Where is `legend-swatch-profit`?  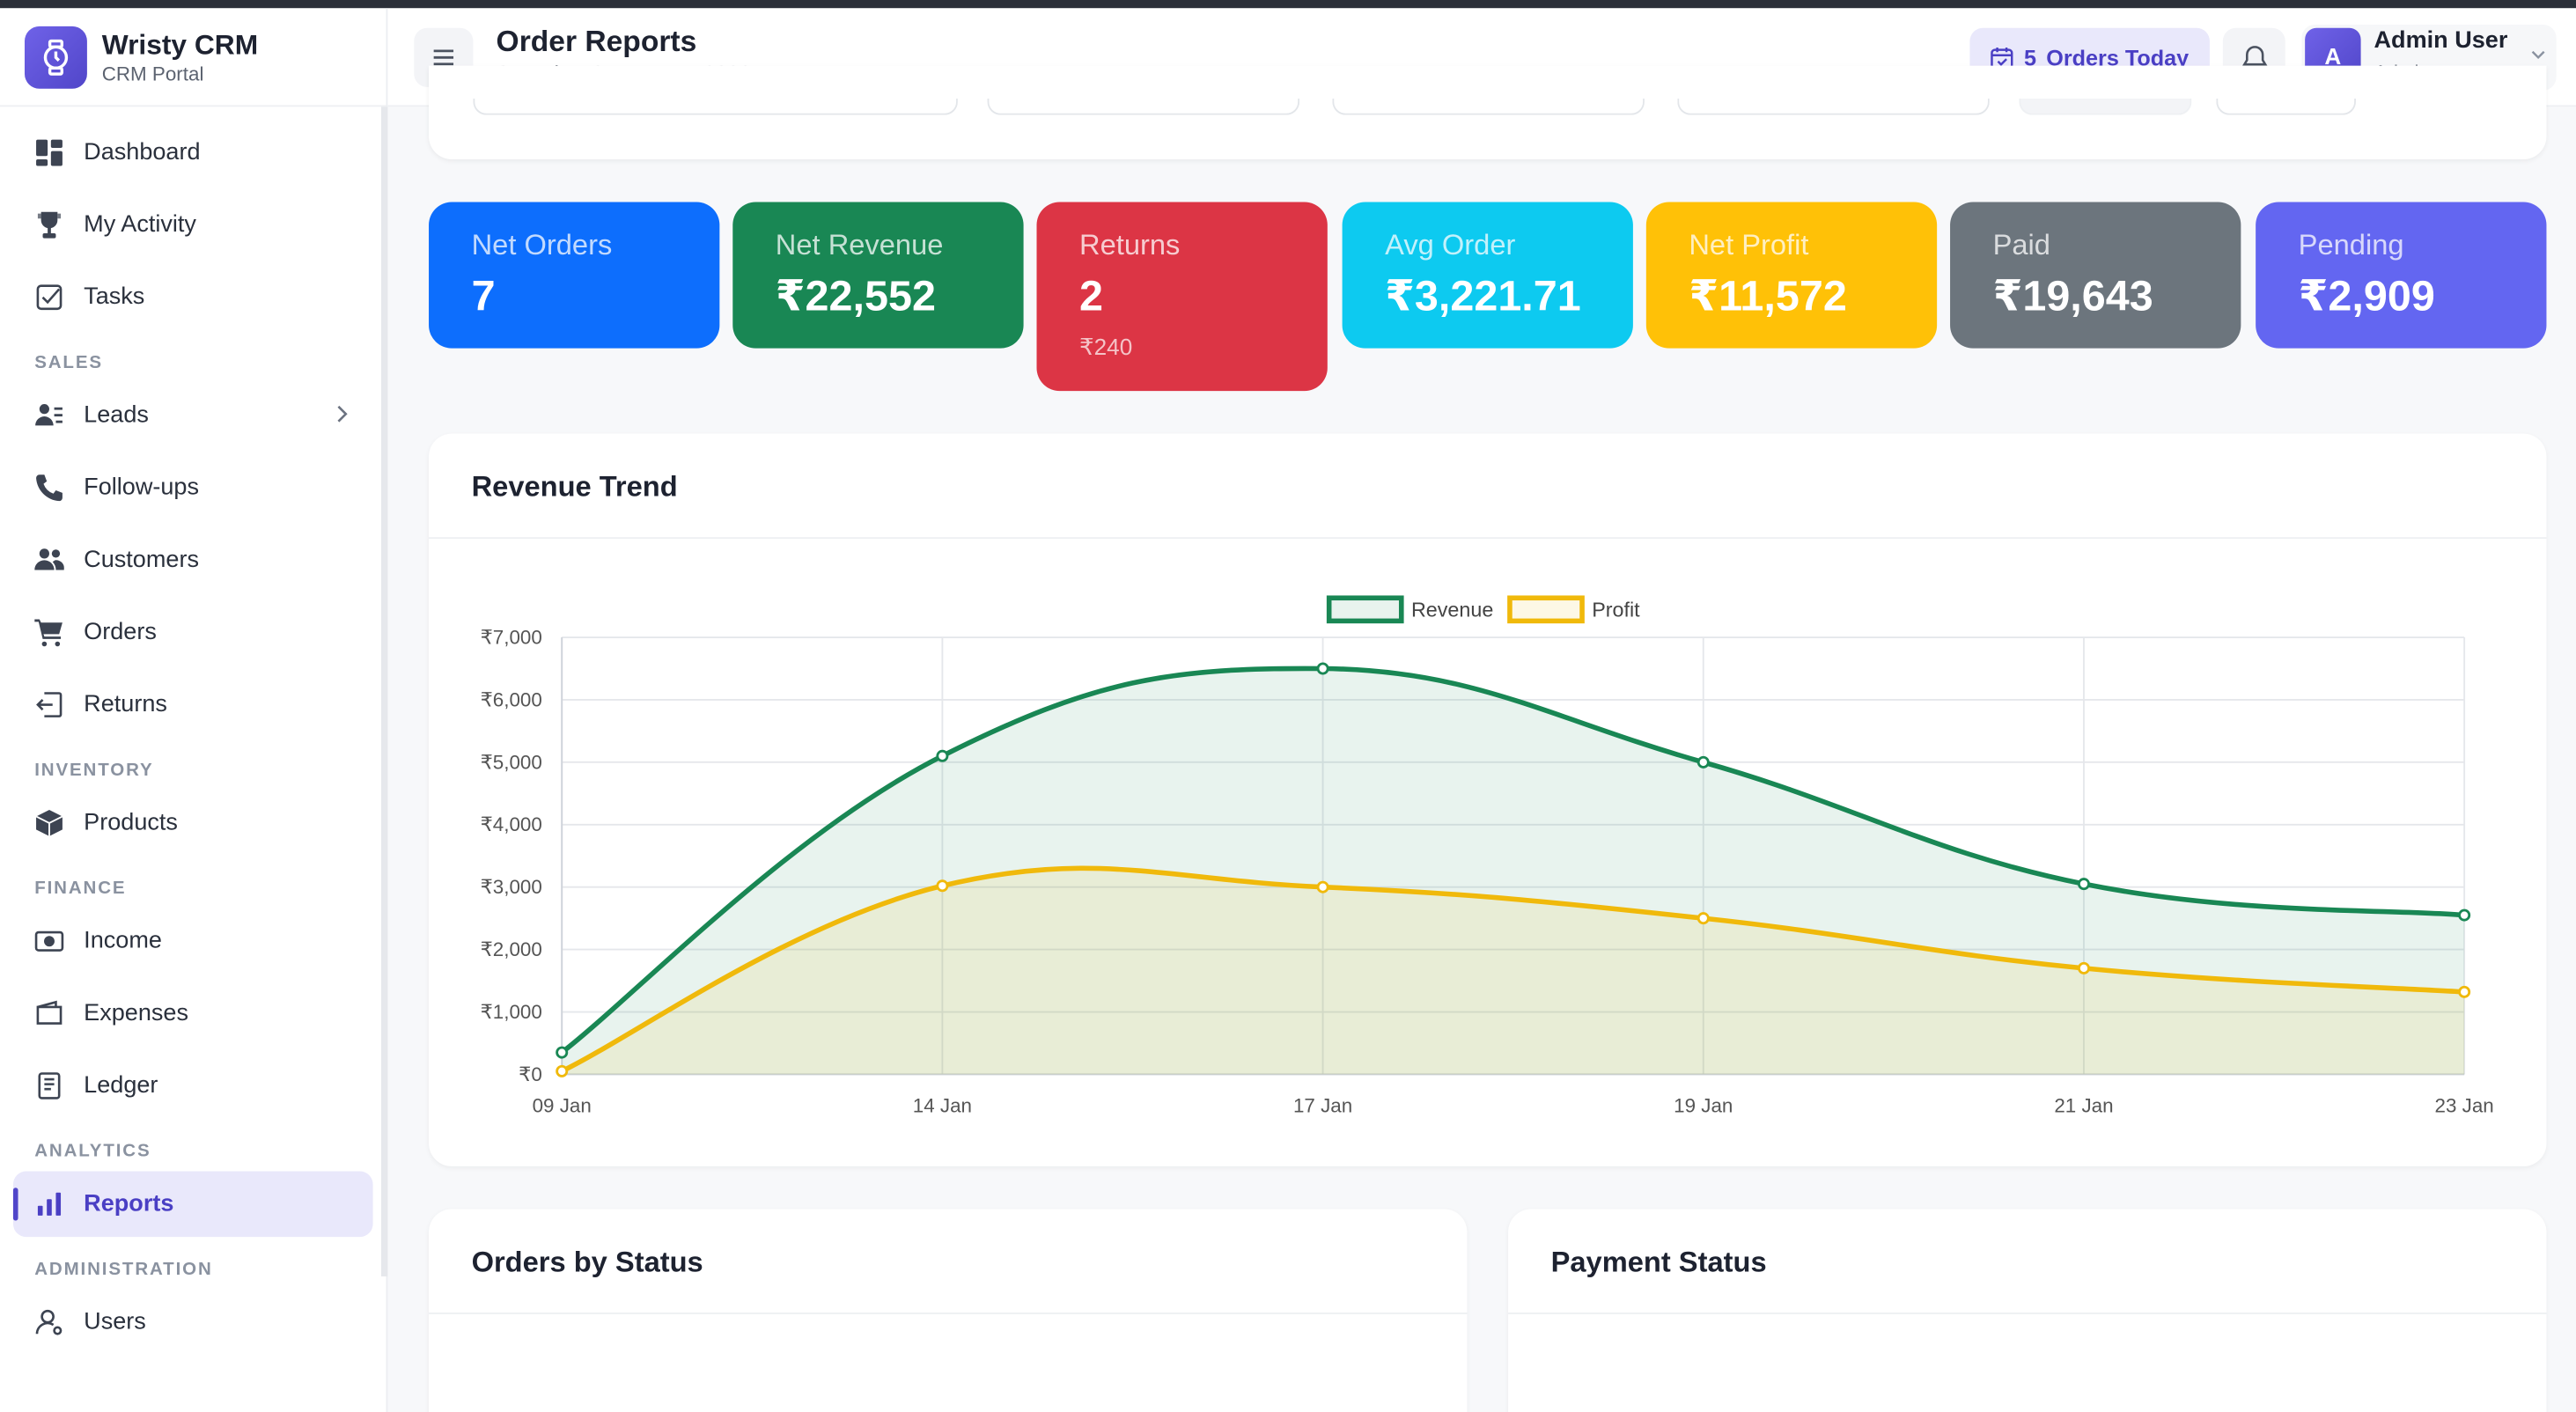 legend-swatch-profit is located at coordinates (1546, 609).